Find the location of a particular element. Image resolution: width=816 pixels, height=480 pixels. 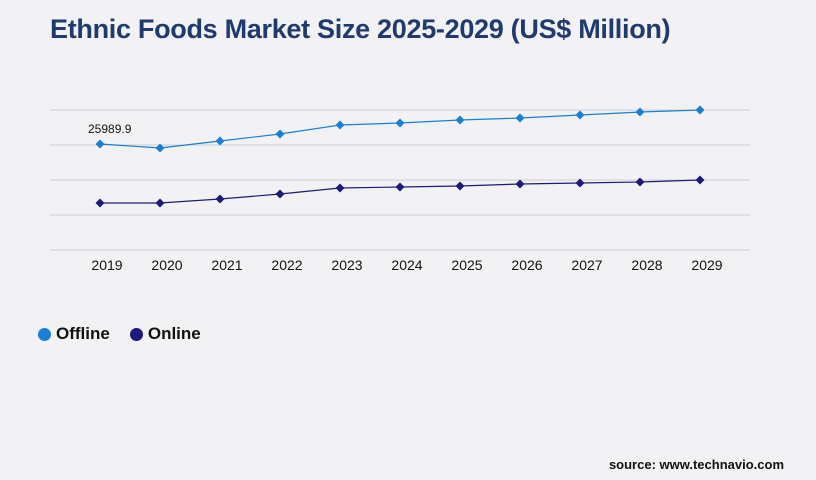

legend-label: Online is located at coordinates (174, 333).